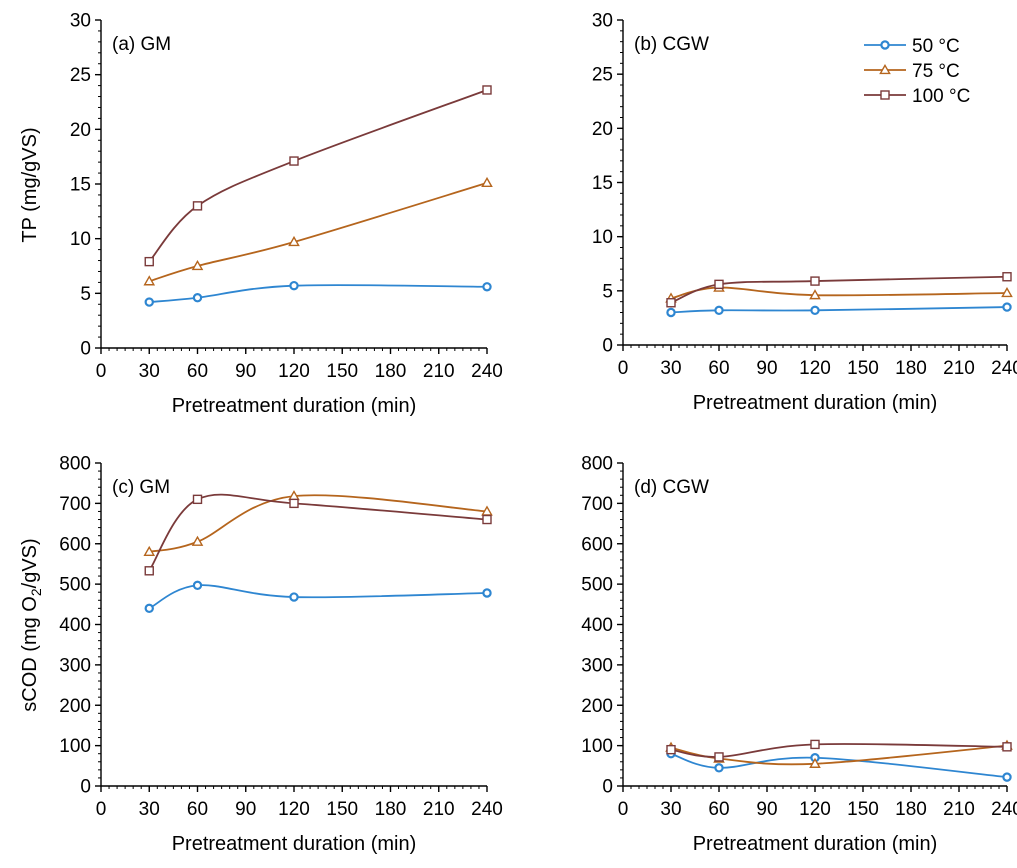 The height and width of the screenshot is (868, 1017). Describe the element at coordinates (80, 75) in the screenshot. I see `y-tick-label: 25` at that location.